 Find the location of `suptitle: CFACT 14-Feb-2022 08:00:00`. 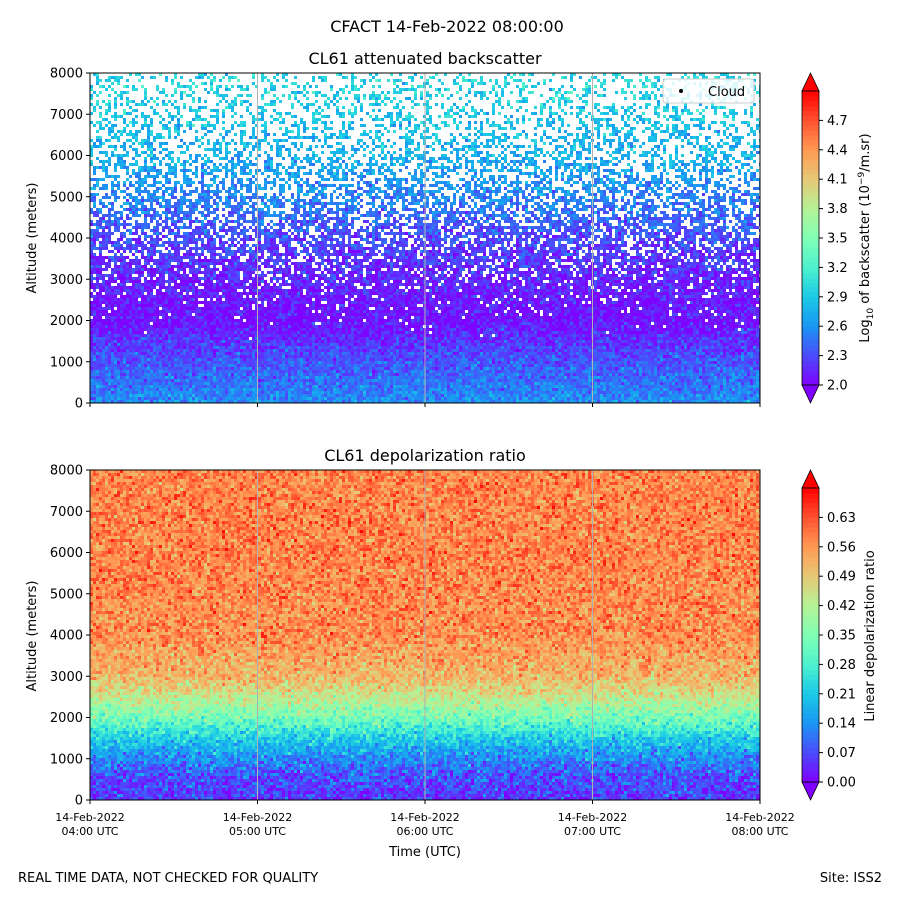

suptitle: CFACT 14-Feb-2022 08:00:00 is located at coordinates (447, 26).